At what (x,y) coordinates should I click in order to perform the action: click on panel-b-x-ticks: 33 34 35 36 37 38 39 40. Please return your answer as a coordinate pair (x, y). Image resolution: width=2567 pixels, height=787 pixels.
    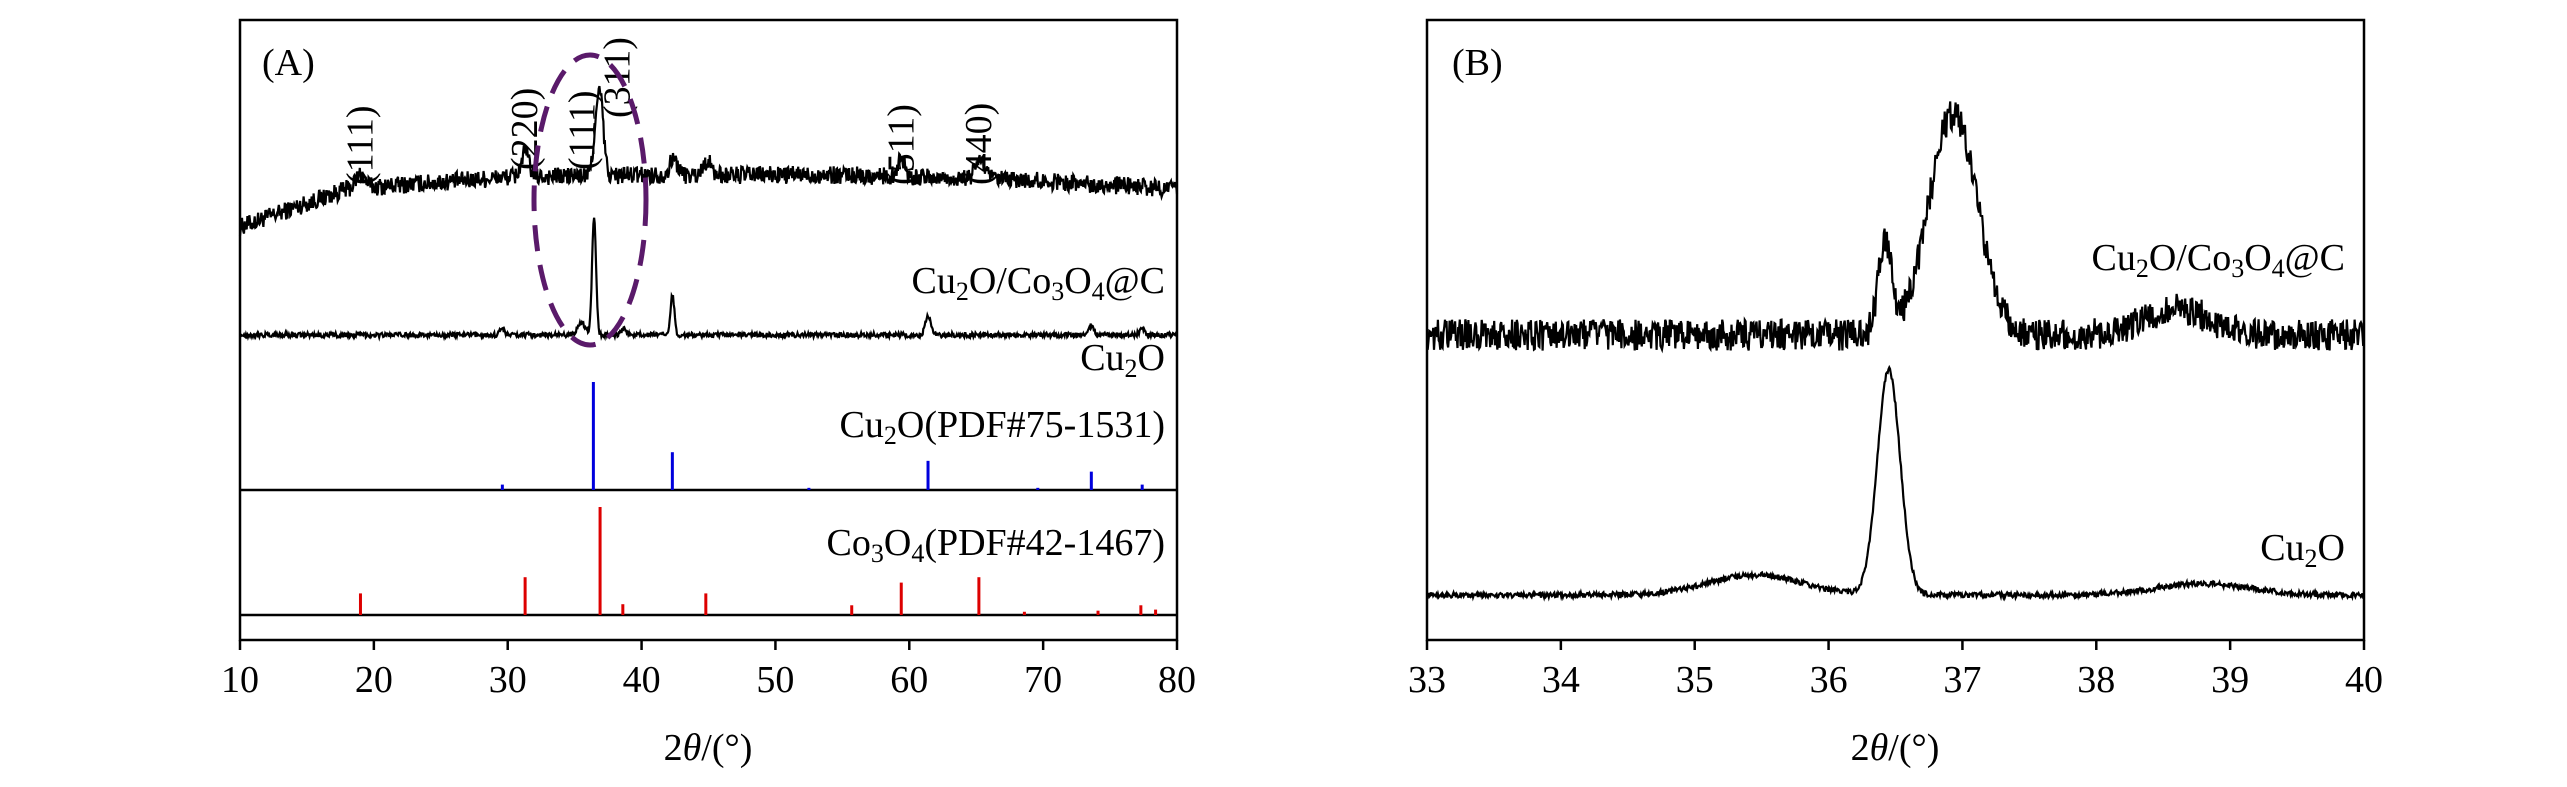
    Looking at the image, I should click on (1895, 670).